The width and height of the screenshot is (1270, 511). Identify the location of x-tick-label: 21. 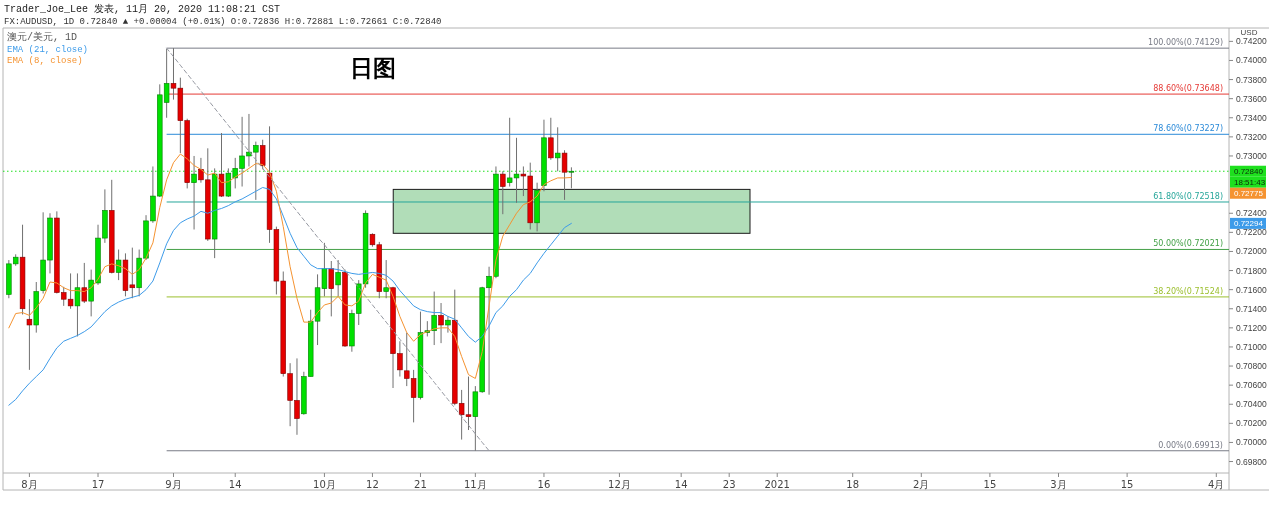
(420, 484).